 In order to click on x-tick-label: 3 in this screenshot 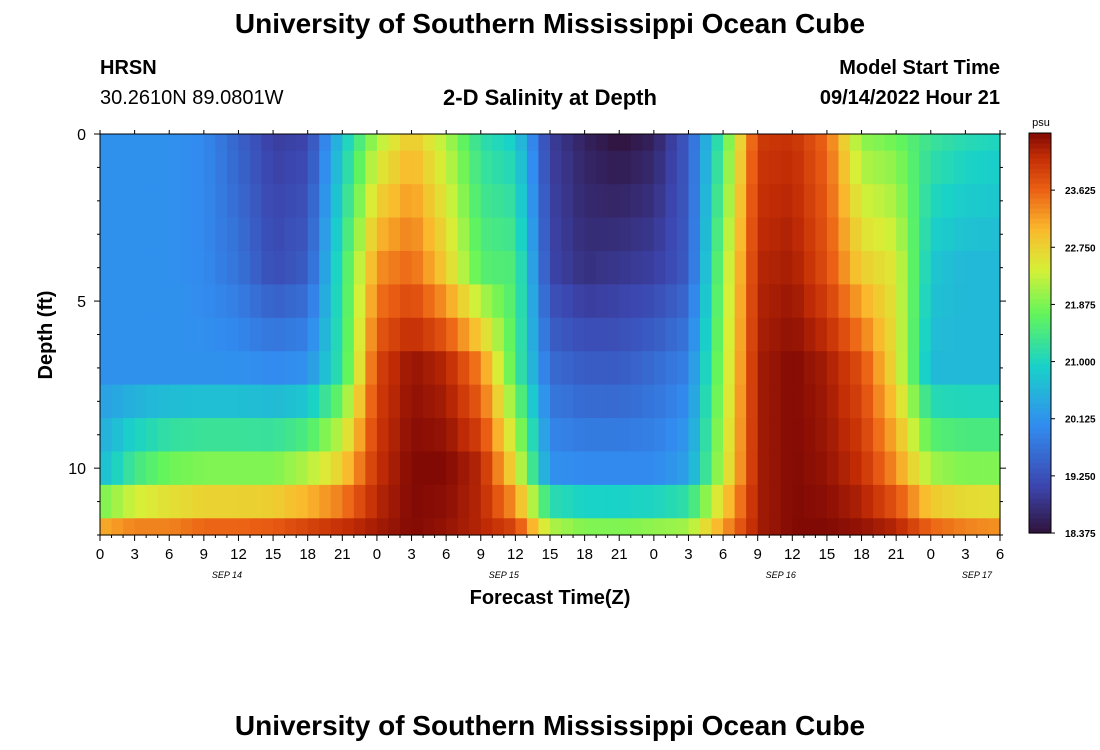, I will do `click(411, 554)`.